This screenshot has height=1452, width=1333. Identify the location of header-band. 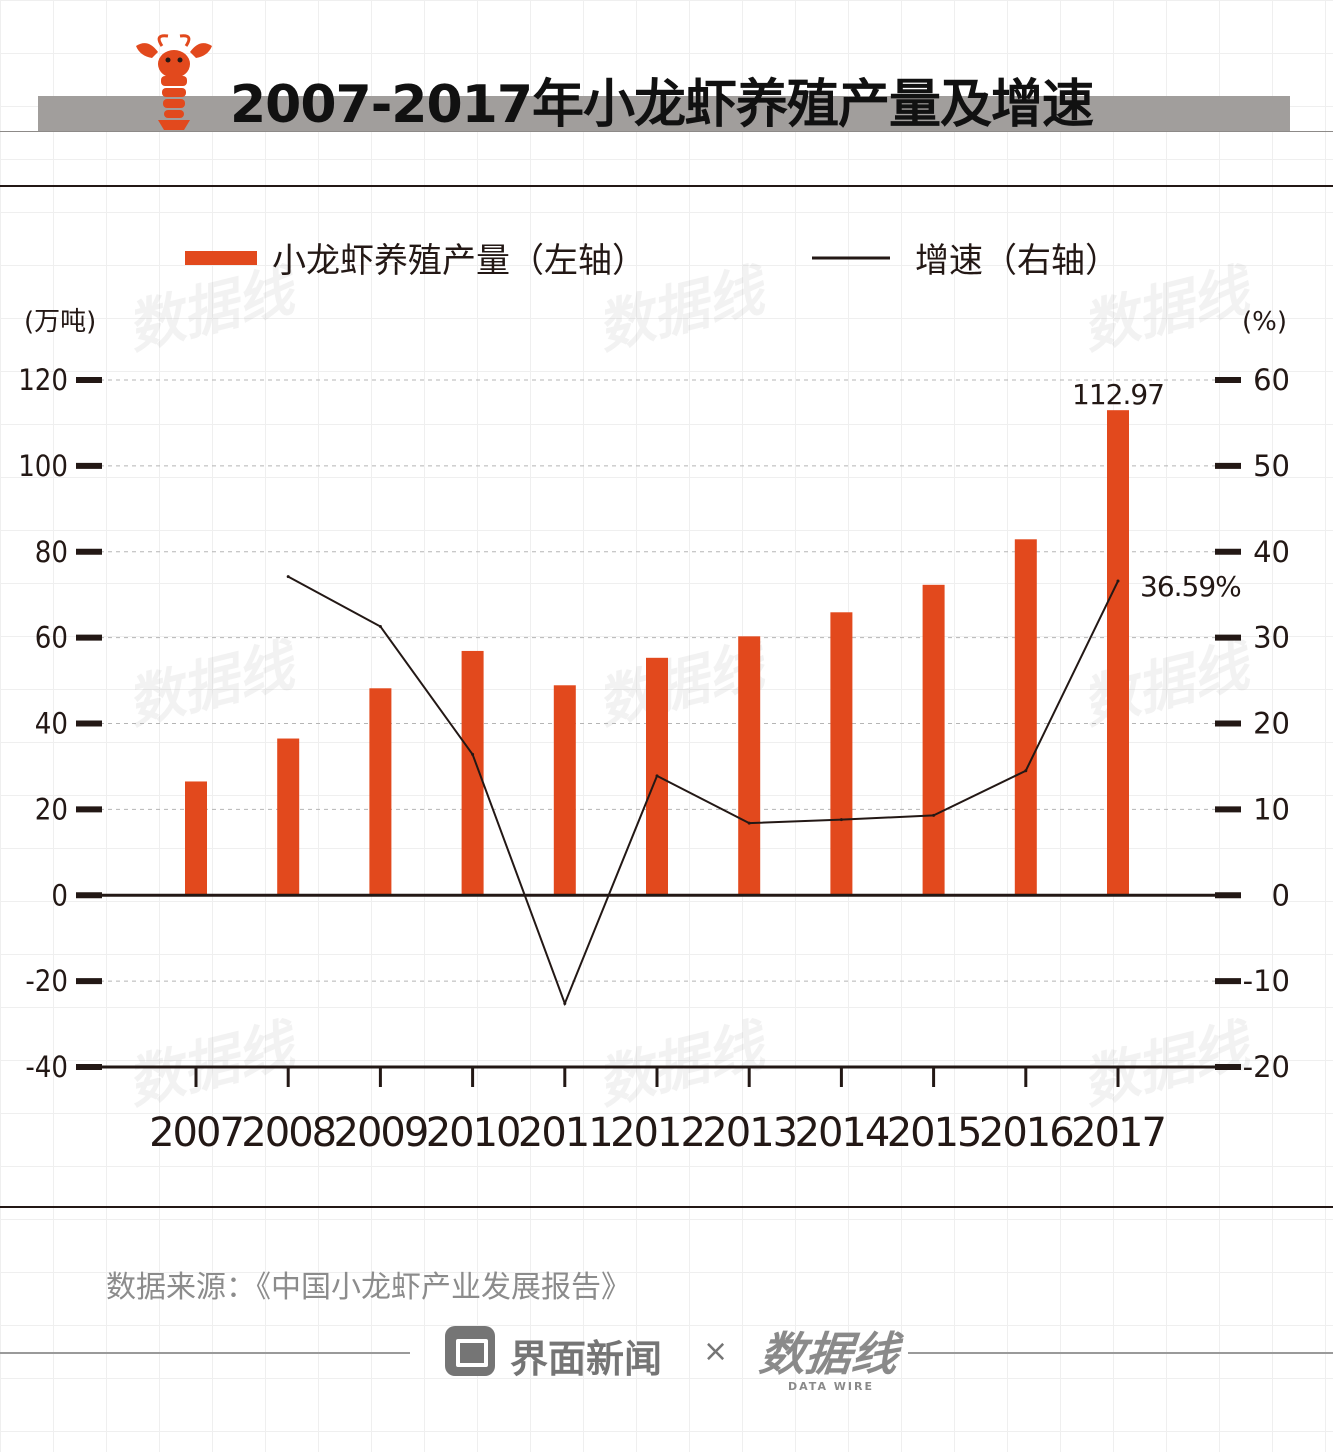
(664, 114).